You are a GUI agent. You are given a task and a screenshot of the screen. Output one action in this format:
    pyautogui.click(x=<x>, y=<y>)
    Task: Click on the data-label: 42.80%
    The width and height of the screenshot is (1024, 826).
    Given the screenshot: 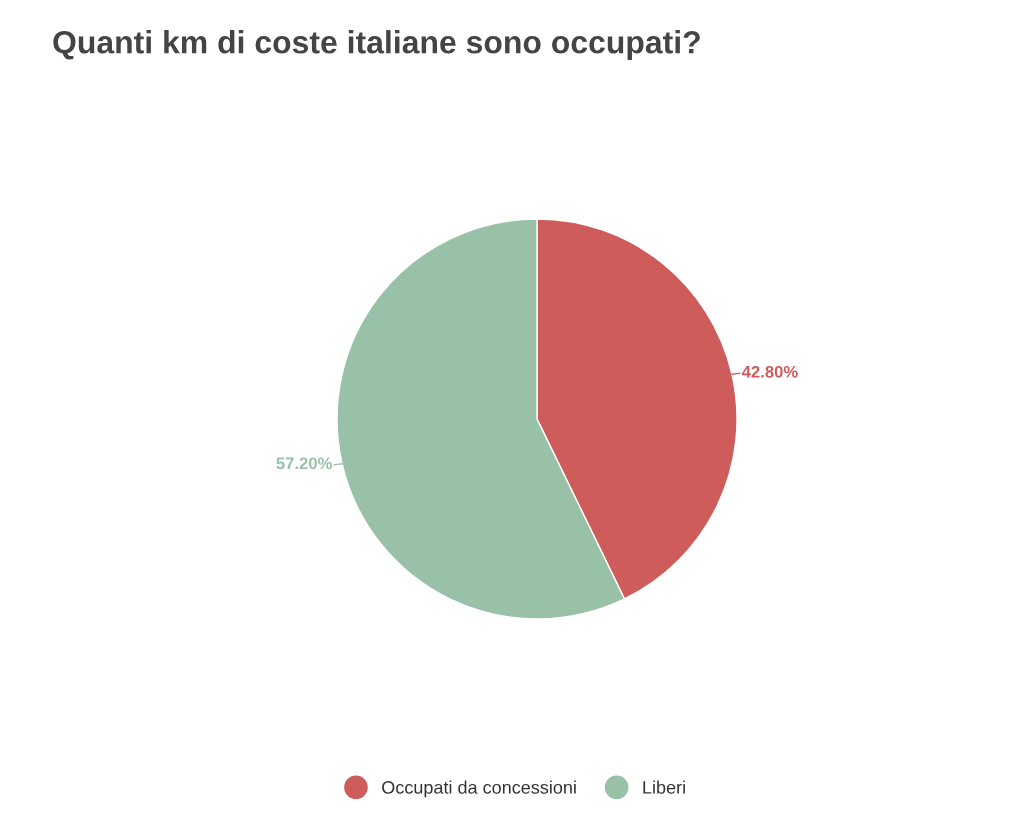 What is the action you would take?
    pyautogui.click(x=769, y=371)
    